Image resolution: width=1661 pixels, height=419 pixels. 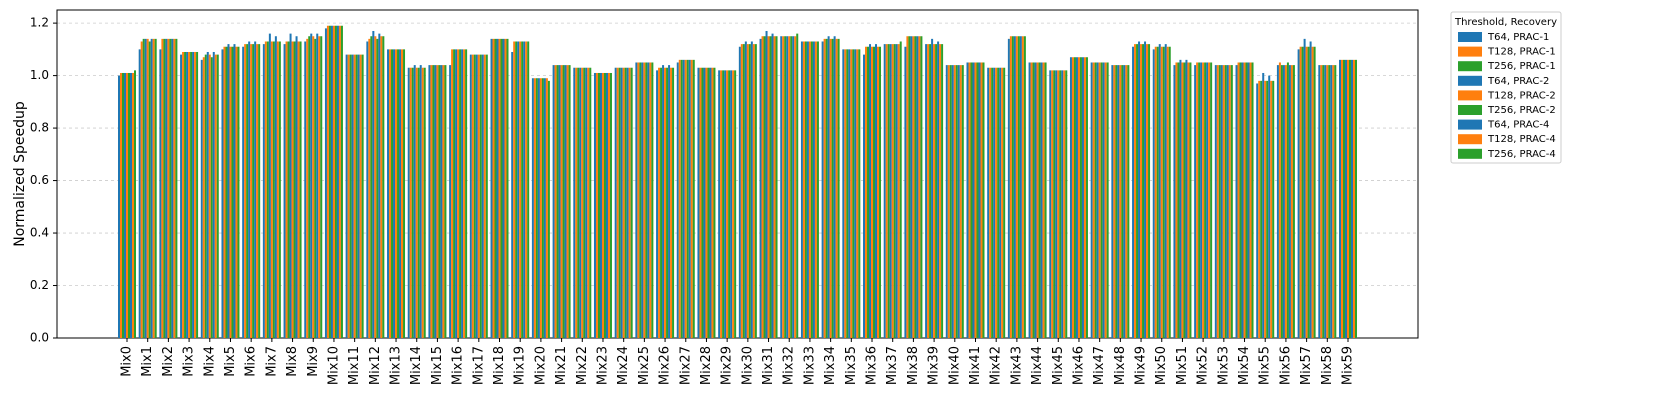 I want to click on x-tick-label: Mix24, so click(x=623, y=365).